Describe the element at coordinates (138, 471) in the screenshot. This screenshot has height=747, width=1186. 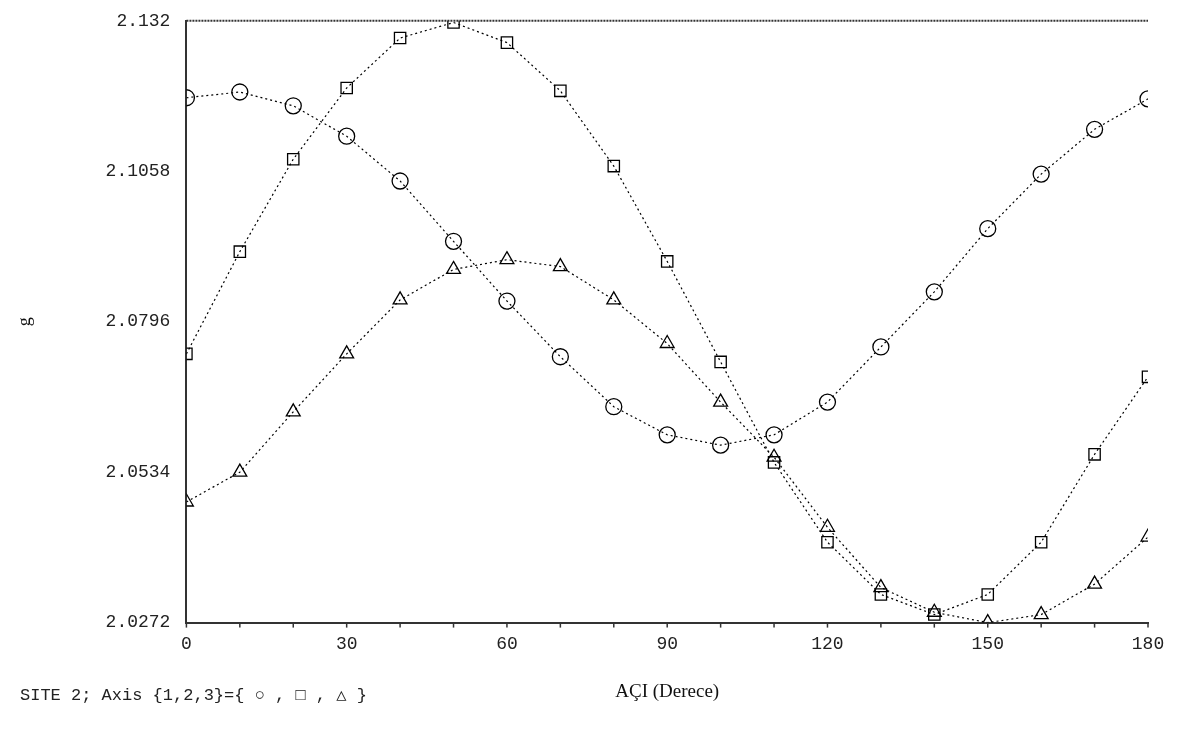
I see `y-tick-label: 2.0534` at that location.